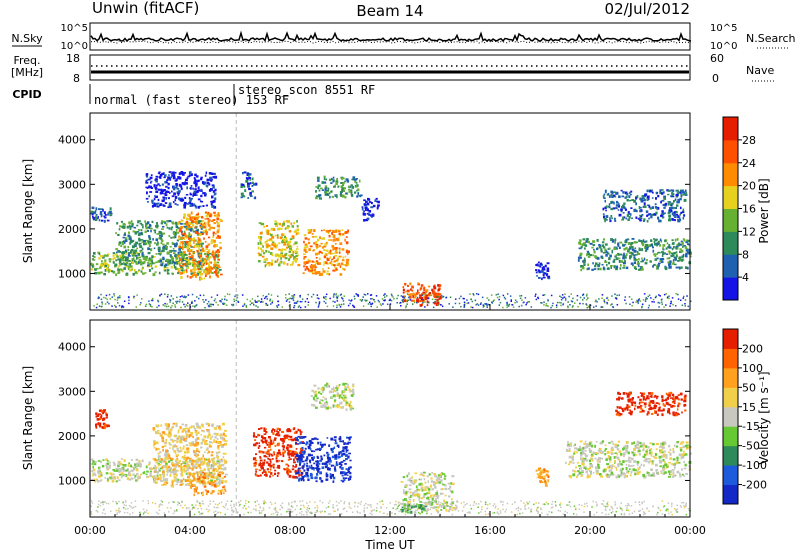 The height and width of the screenshot is (554, 800). I want to click on scatter-region, so click(543, 271).